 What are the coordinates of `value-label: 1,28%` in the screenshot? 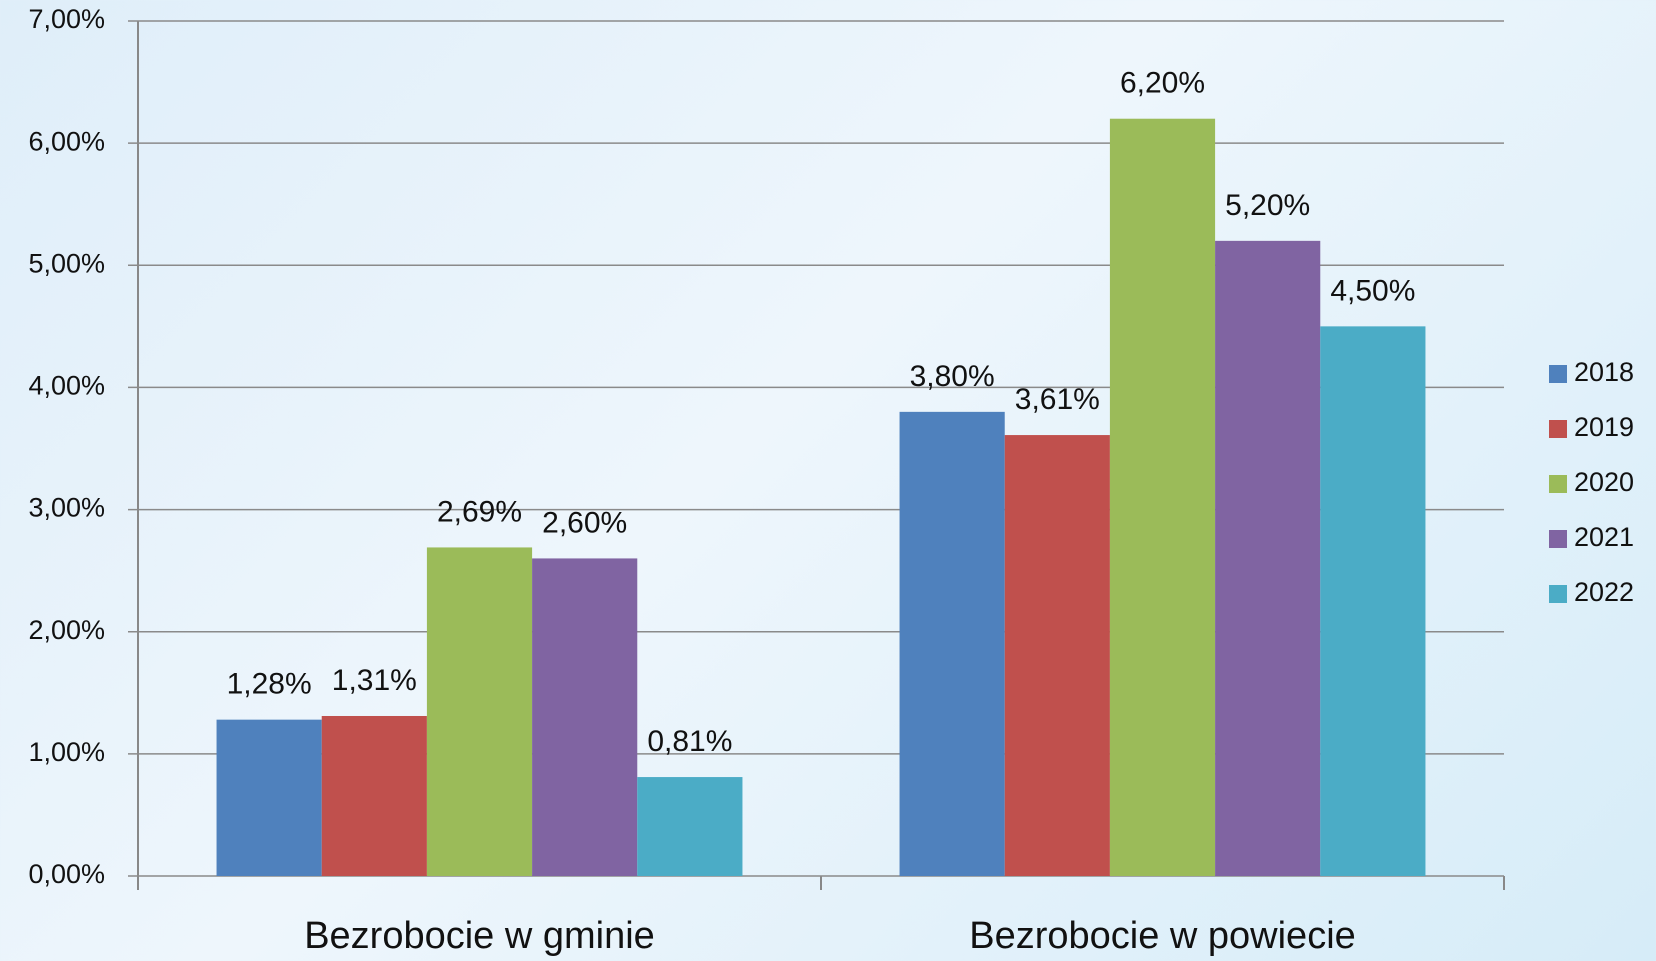 It's located at (269, 684).